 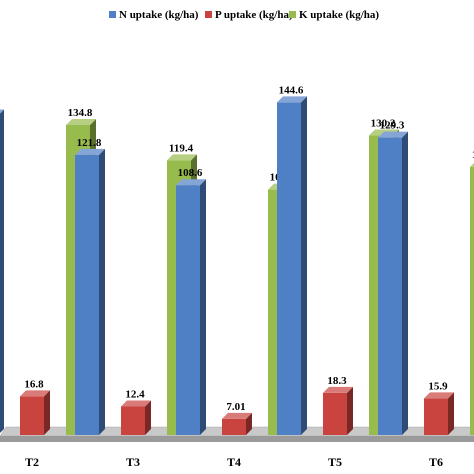 I want to click on bar-top-t4-s1, so click(x=191, y=182).